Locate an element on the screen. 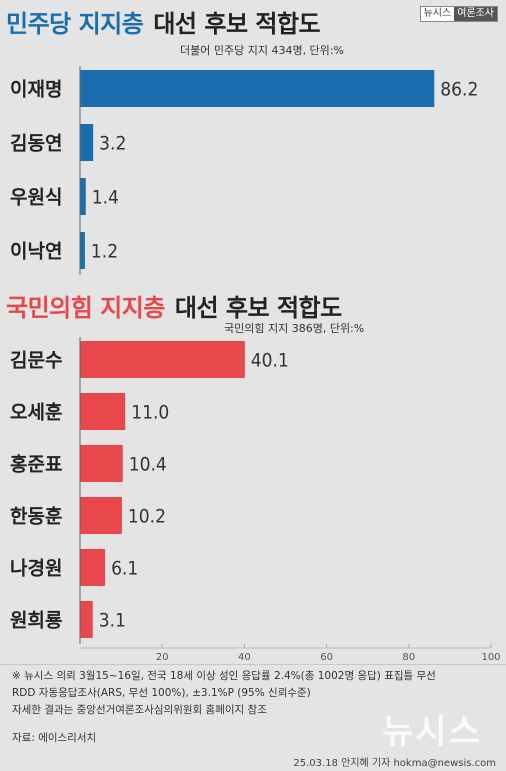 The width and height of the screenshot is (506, 771). bottom-x-tick-label: 20 is located at coordinates (162, 657).